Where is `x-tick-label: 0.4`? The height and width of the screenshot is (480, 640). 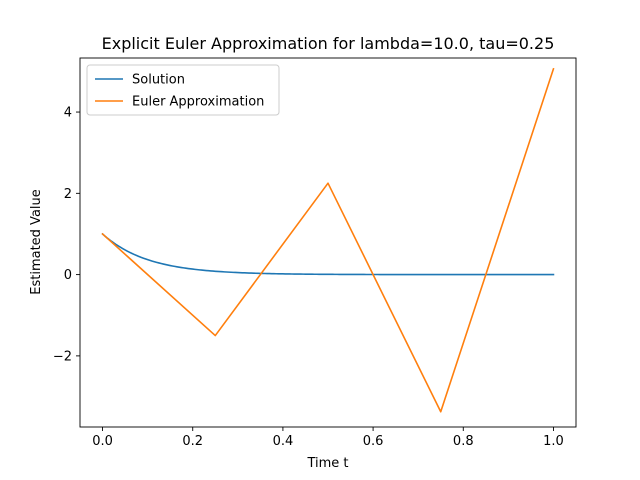 x-tick-label: 0.4 is located at coordinates (283, 441).